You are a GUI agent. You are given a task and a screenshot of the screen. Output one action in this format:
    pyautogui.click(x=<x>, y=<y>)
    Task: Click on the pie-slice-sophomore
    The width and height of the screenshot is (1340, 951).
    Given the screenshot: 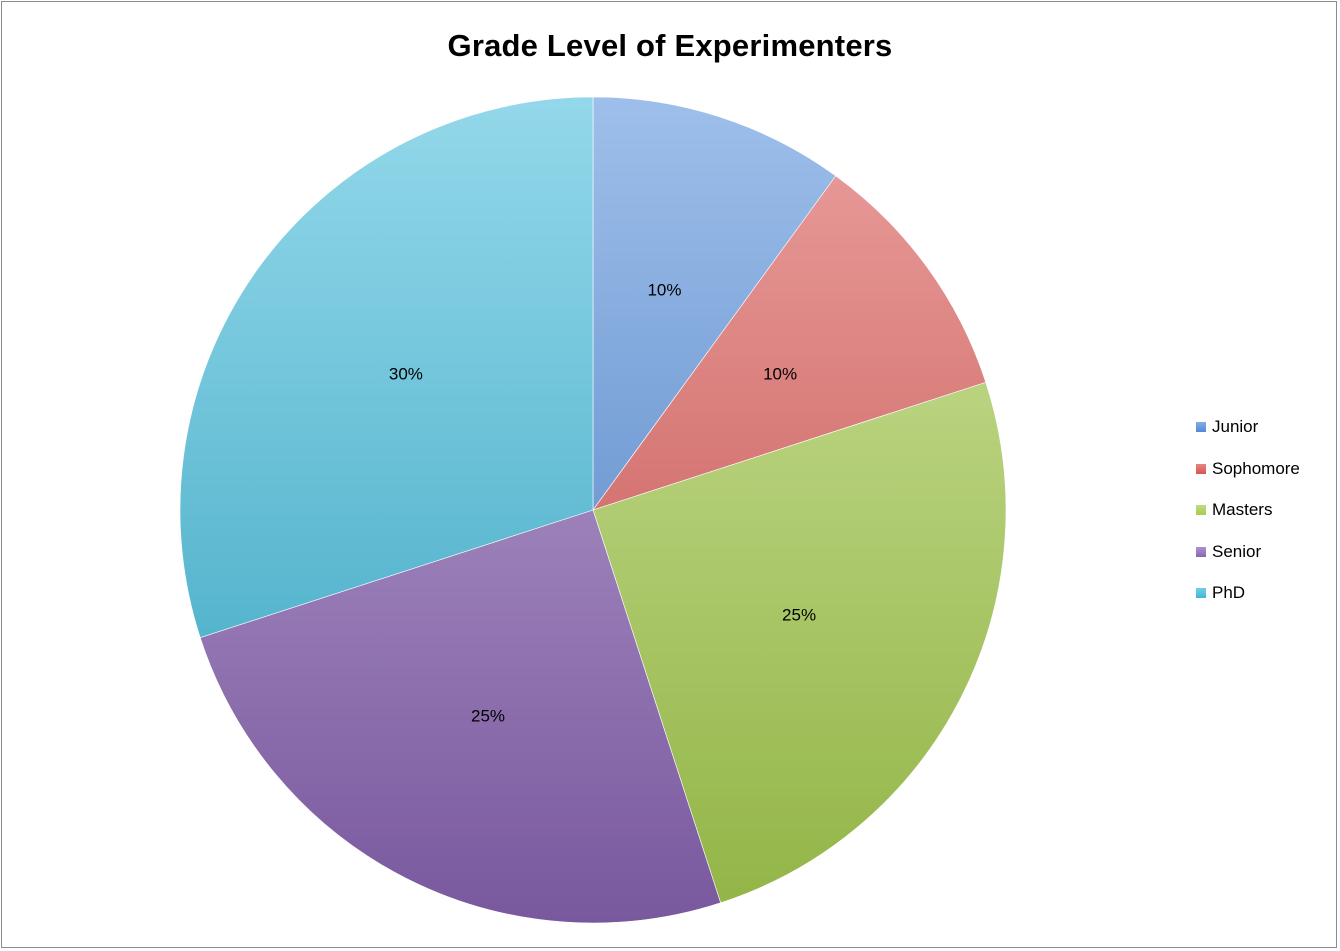 What is the action you would take?
    pyautogui.click(x=789, y=343)
    